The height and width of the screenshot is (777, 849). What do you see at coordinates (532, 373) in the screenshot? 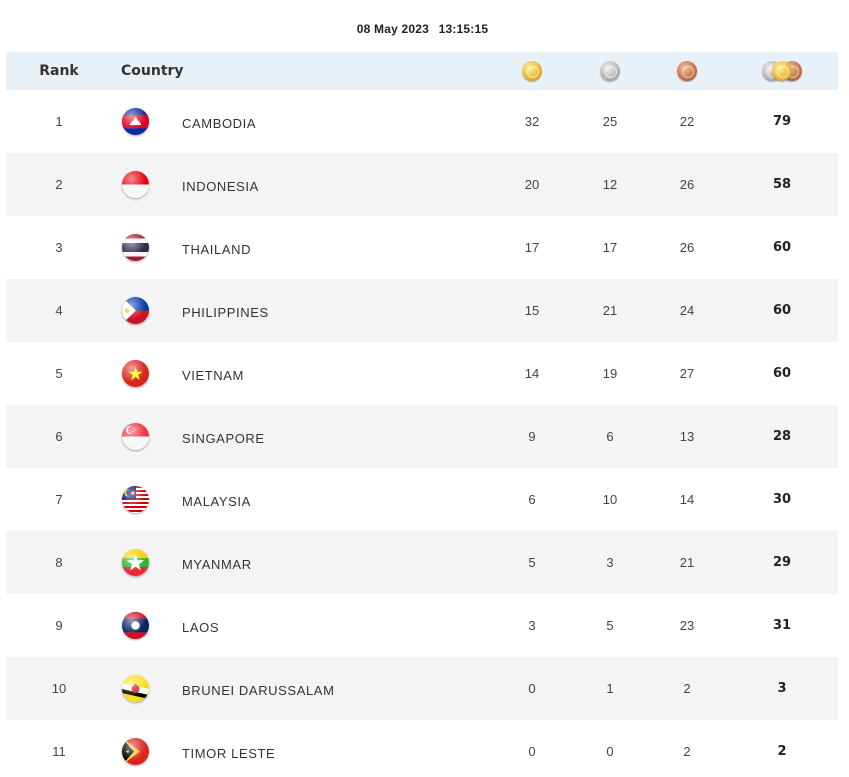
I see `row-gold-count: 14` at bounding box center [532, 373].